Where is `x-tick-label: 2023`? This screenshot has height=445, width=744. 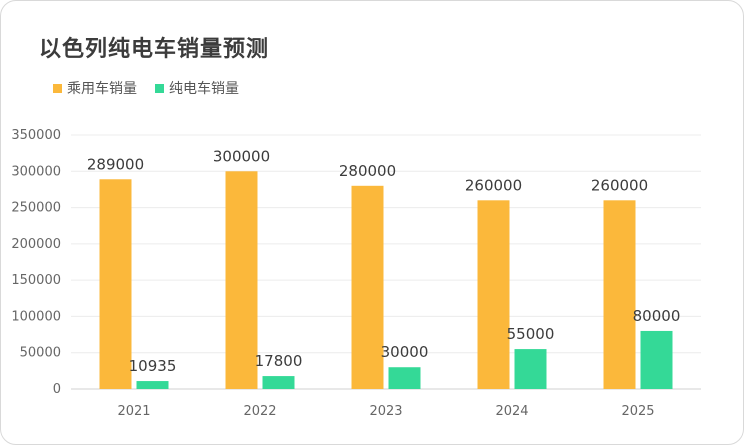
x-tick-label: 2023 is located at coordinates (385, 411).